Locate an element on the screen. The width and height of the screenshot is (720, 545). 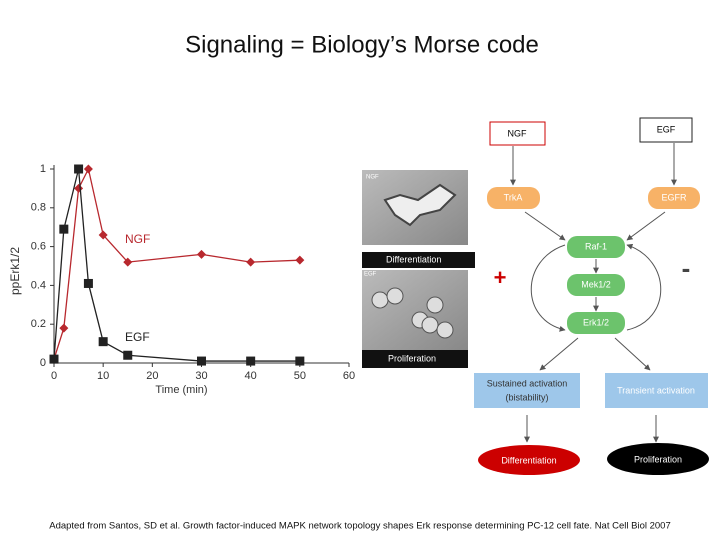
receptor: TrkA is located at coordinates (513, 197).